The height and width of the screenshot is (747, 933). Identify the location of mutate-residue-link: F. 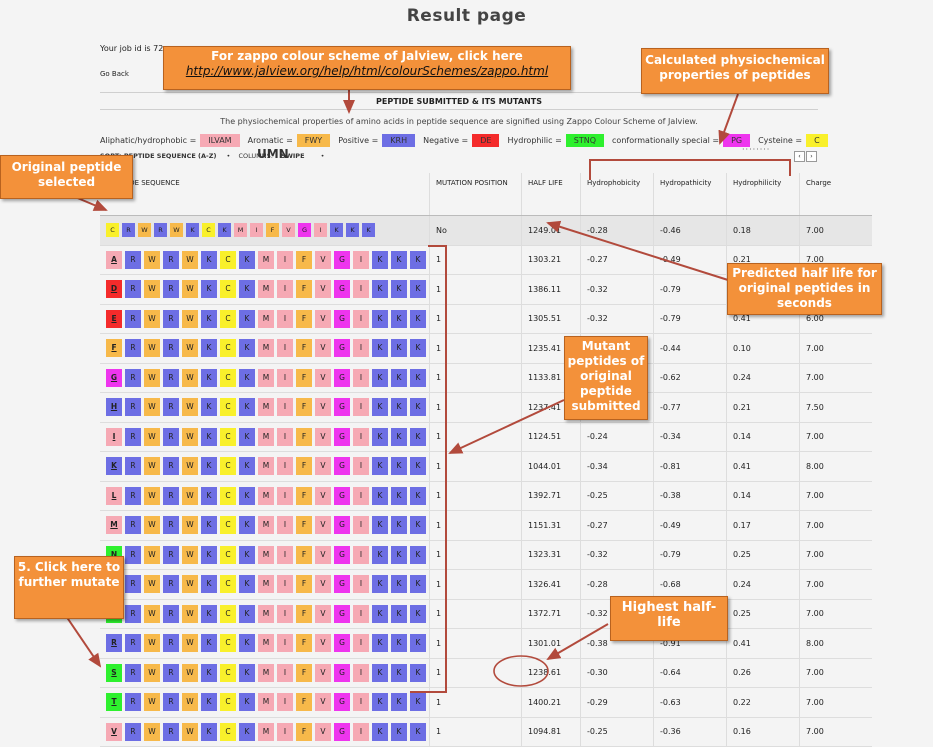
(114, 348).